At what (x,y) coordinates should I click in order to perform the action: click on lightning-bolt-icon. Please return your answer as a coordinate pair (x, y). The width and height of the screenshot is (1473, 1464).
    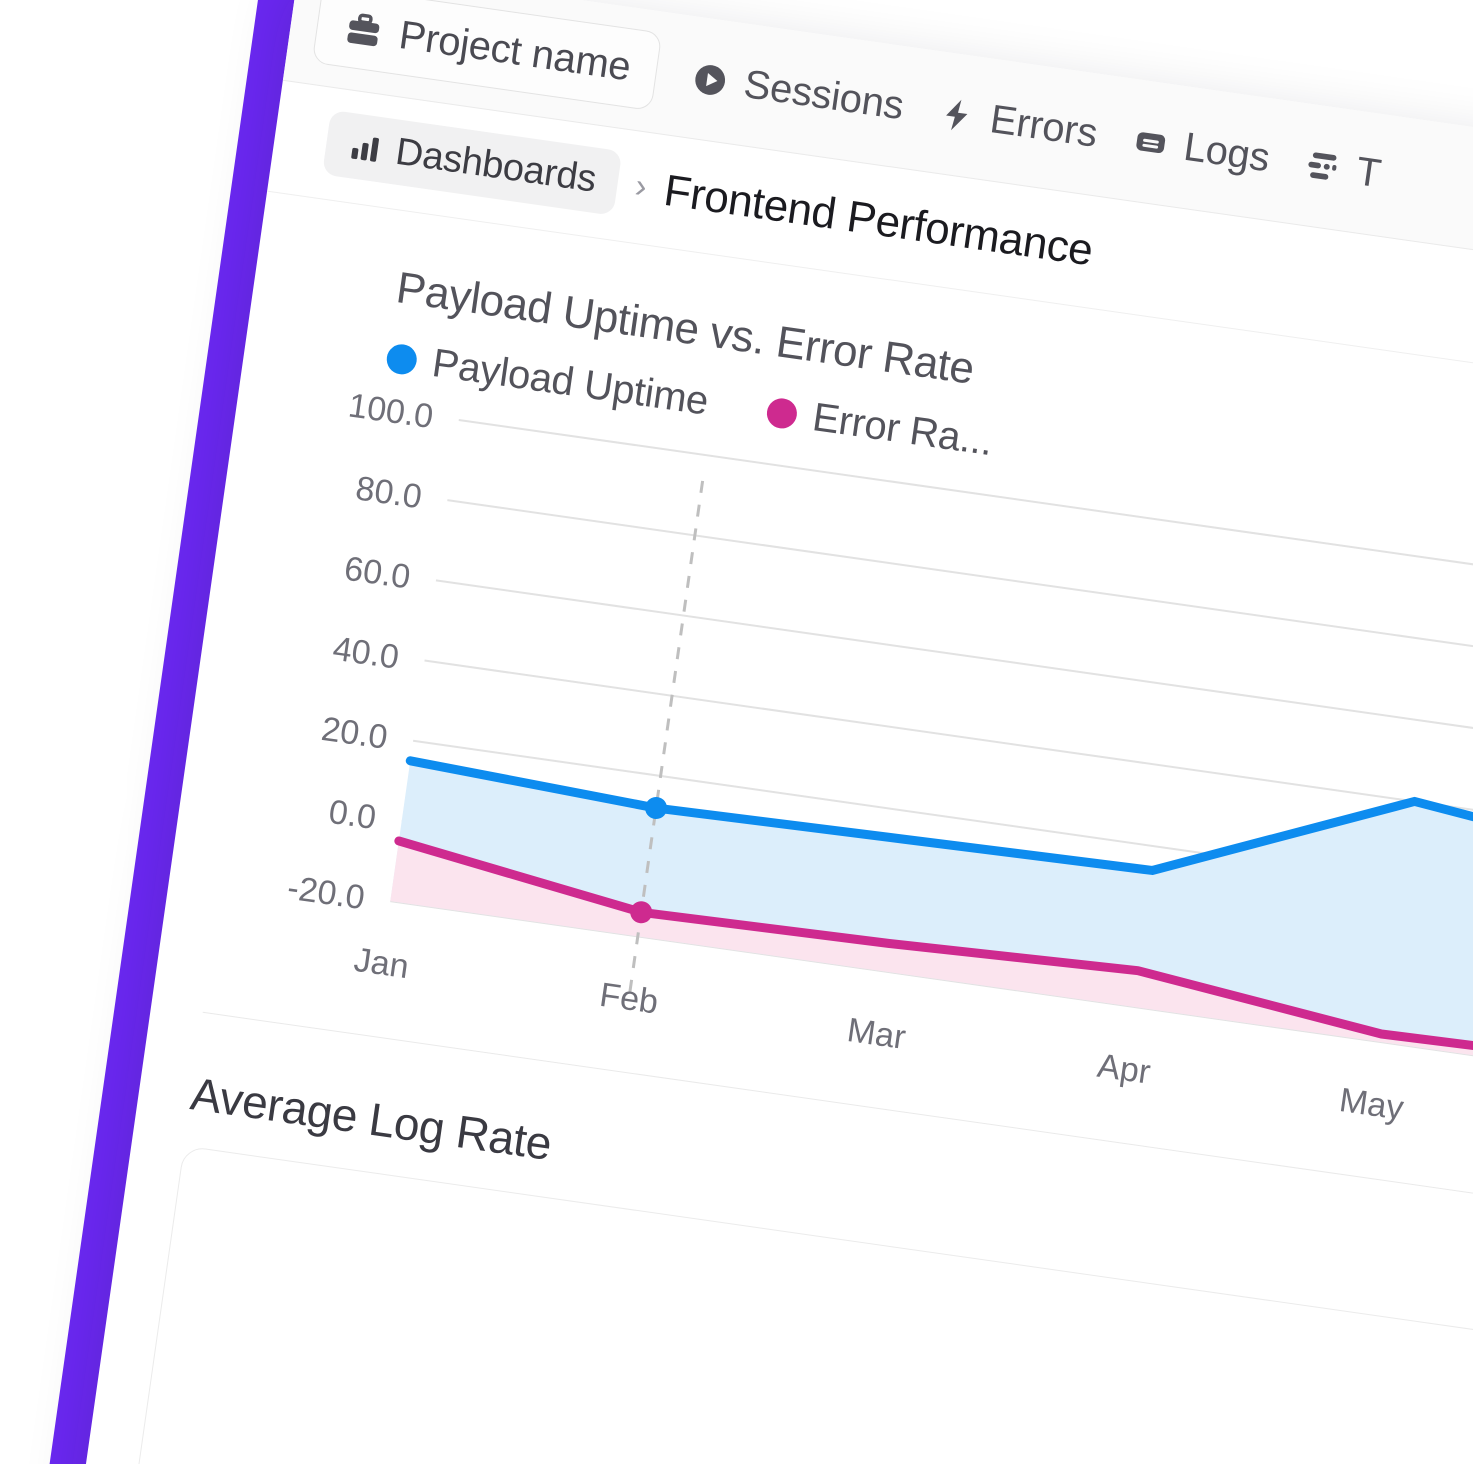
    Looking at the image, I should click on (956, 114).